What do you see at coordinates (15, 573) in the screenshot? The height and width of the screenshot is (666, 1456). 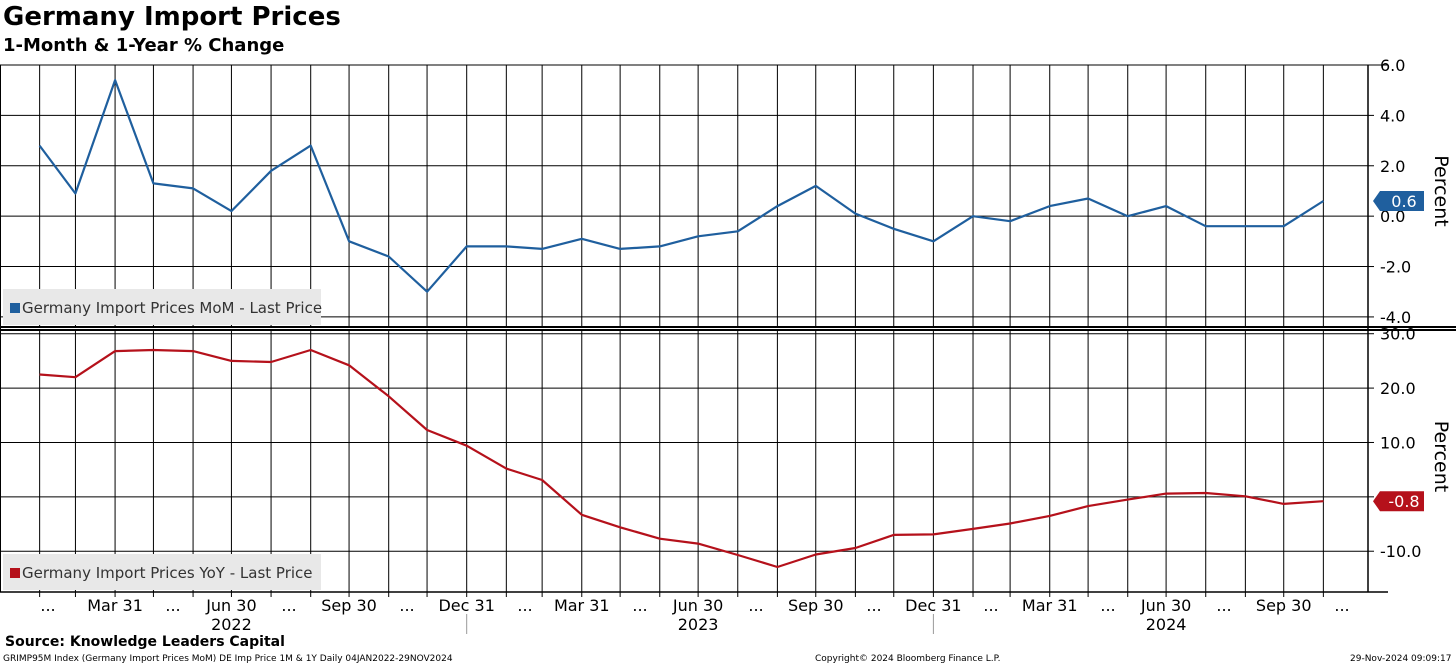 I see `legend-swatch-bottom` at bounding box center [15, 573].